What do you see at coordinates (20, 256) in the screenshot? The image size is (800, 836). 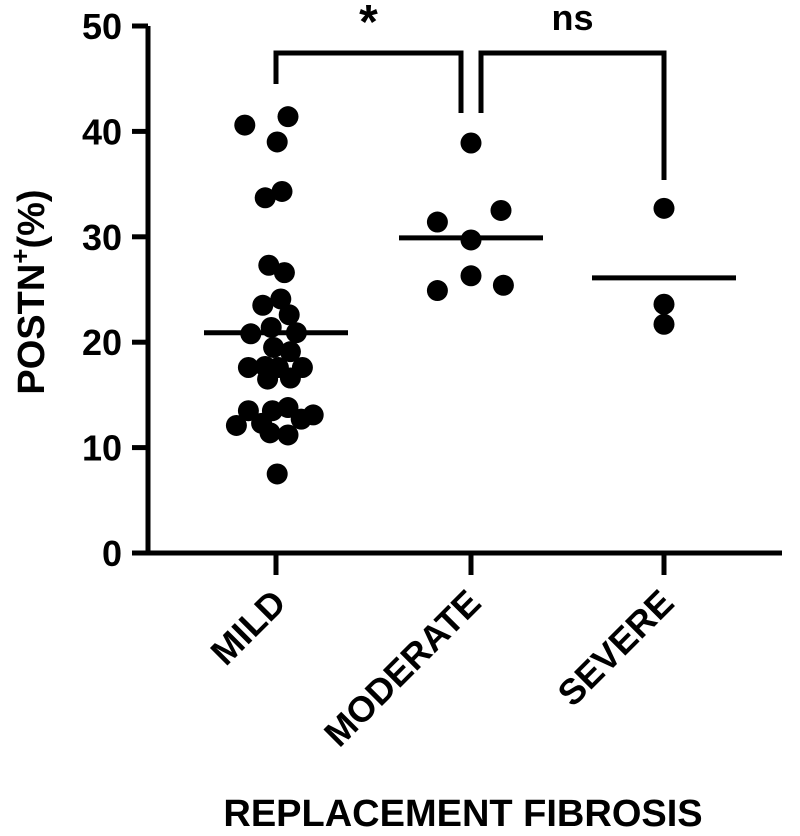 I see `y-axis-title-sup: +` at bounding box center [20, 256].